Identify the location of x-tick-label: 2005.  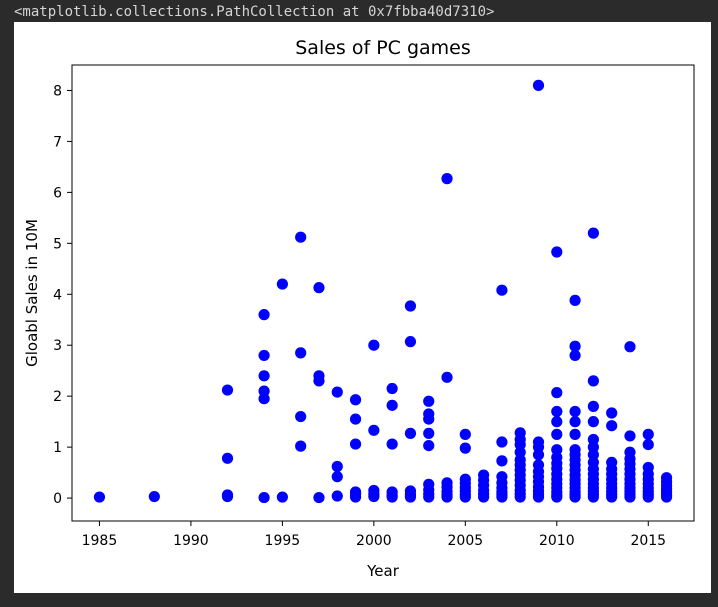
(466, 541).